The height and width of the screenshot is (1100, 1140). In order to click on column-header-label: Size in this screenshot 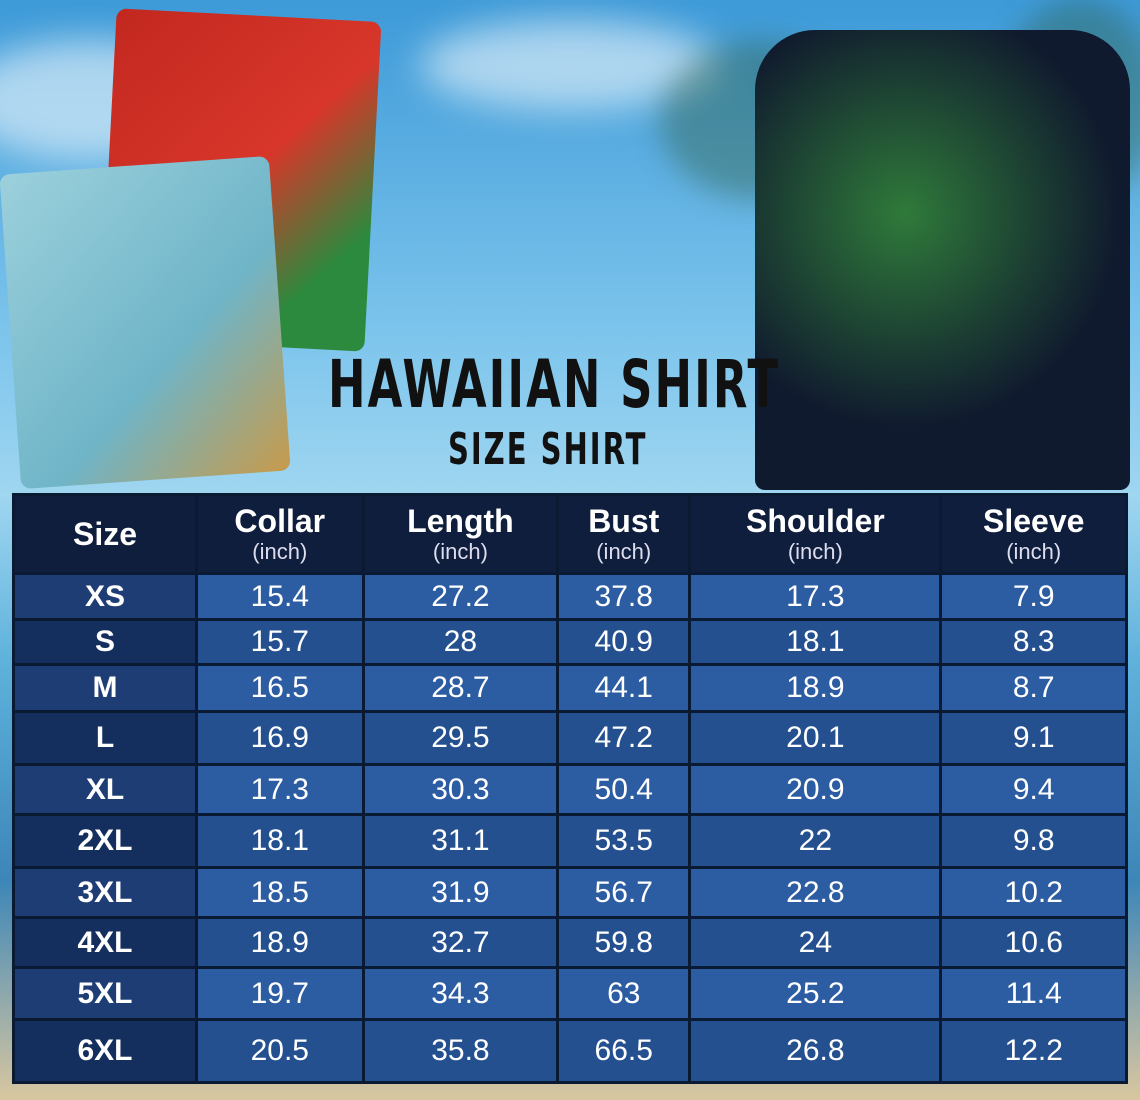, I will do `click(105, 534)`.